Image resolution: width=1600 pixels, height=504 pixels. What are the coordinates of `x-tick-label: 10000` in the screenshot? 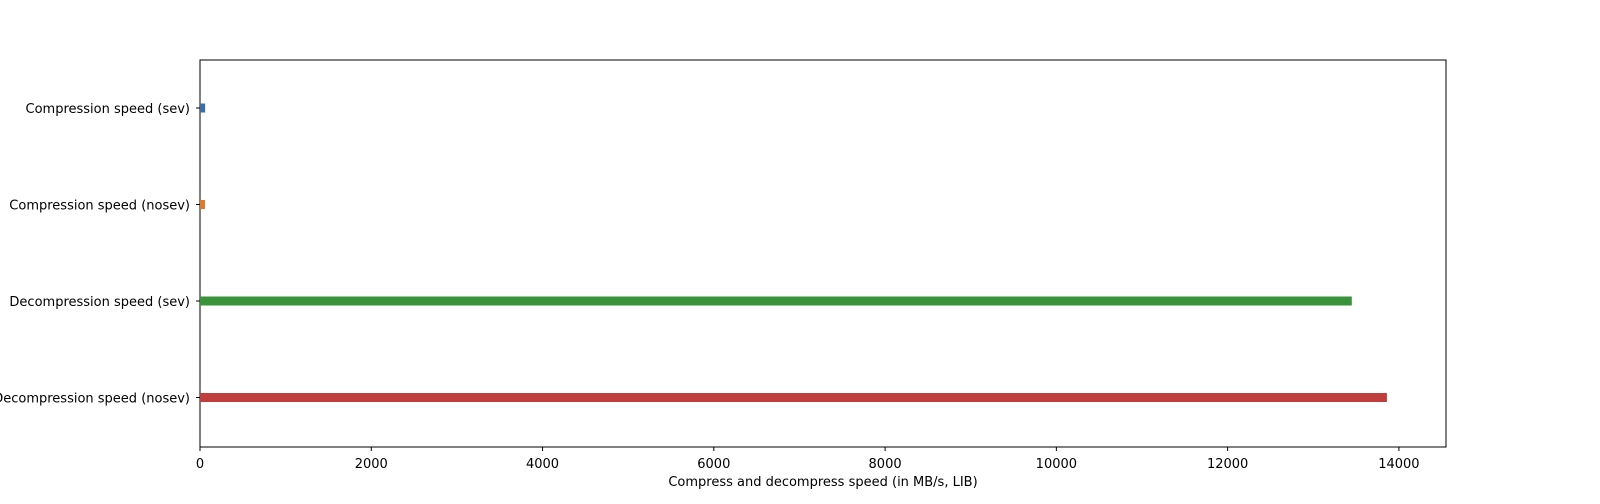 It's located at (1056, 464).